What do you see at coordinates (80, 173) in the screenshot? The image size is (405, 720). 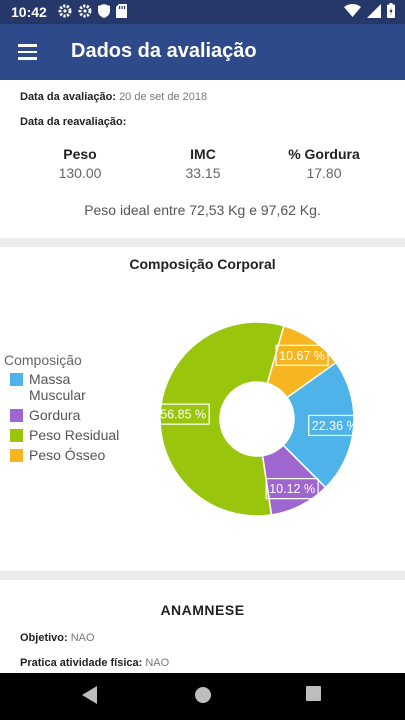 I see `metric-value: 130.00` at bounding box center [80, 173].